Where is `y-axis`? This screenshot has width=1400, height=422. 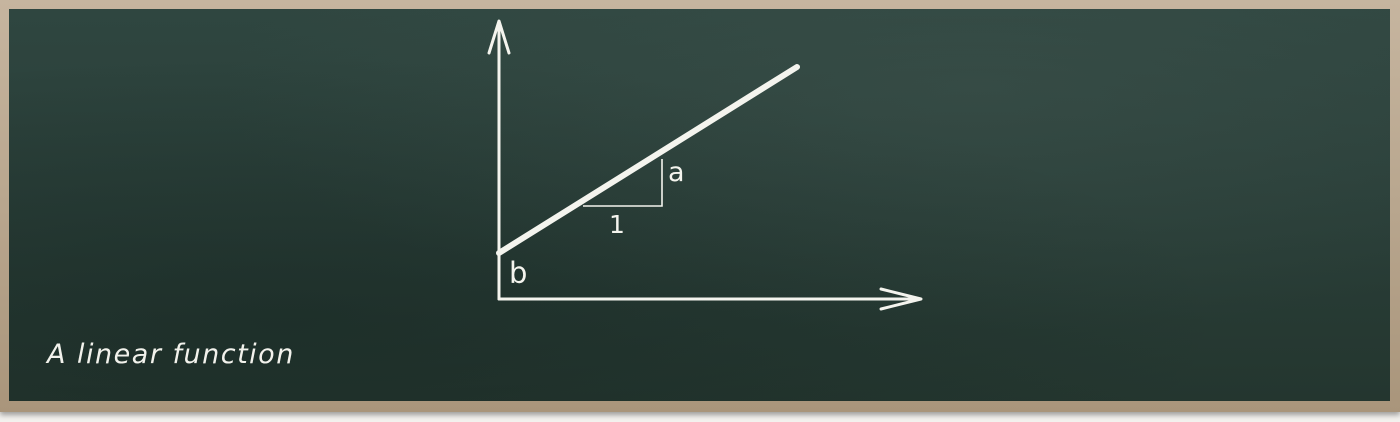 y-axis is located at coordinates (499, 160).